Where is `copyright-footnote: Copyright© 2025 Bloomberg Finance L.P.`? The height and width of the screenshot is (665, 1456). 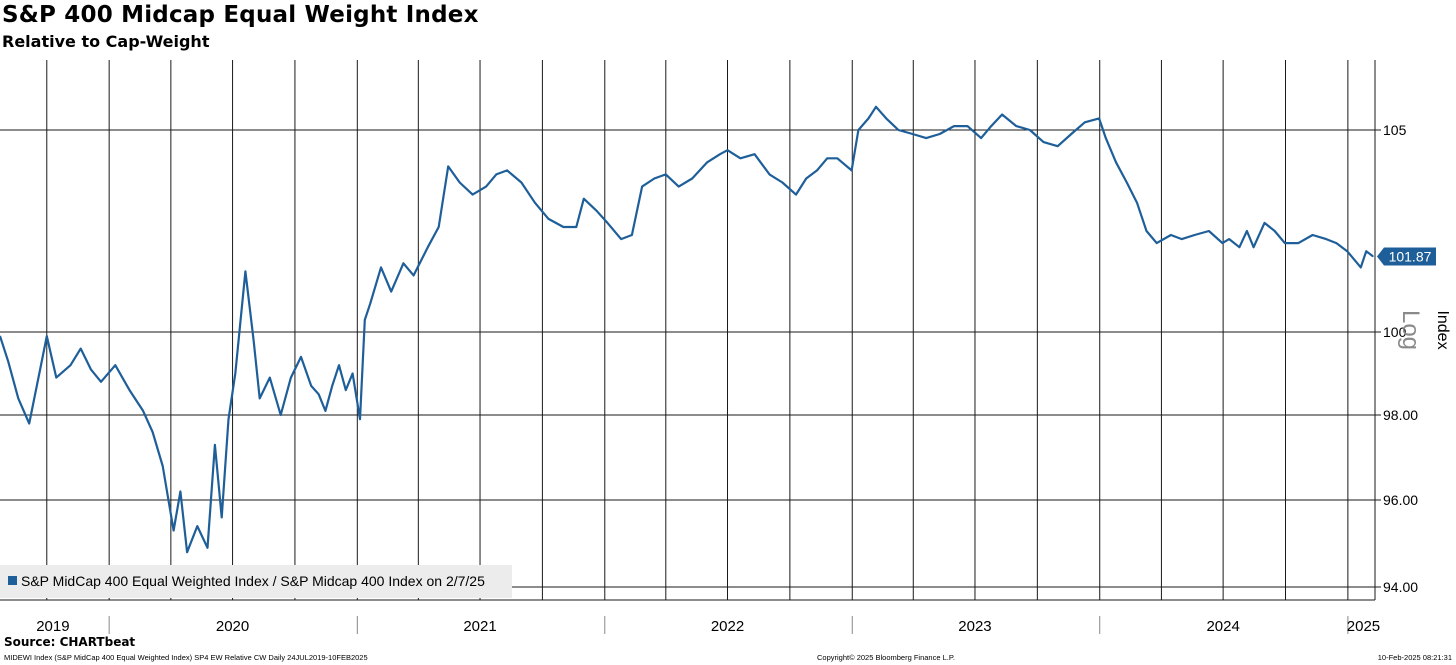
copyright-footnote: Copyright© 2025 Bloomberg Finance L.P. is located at coordinates (886, 657).